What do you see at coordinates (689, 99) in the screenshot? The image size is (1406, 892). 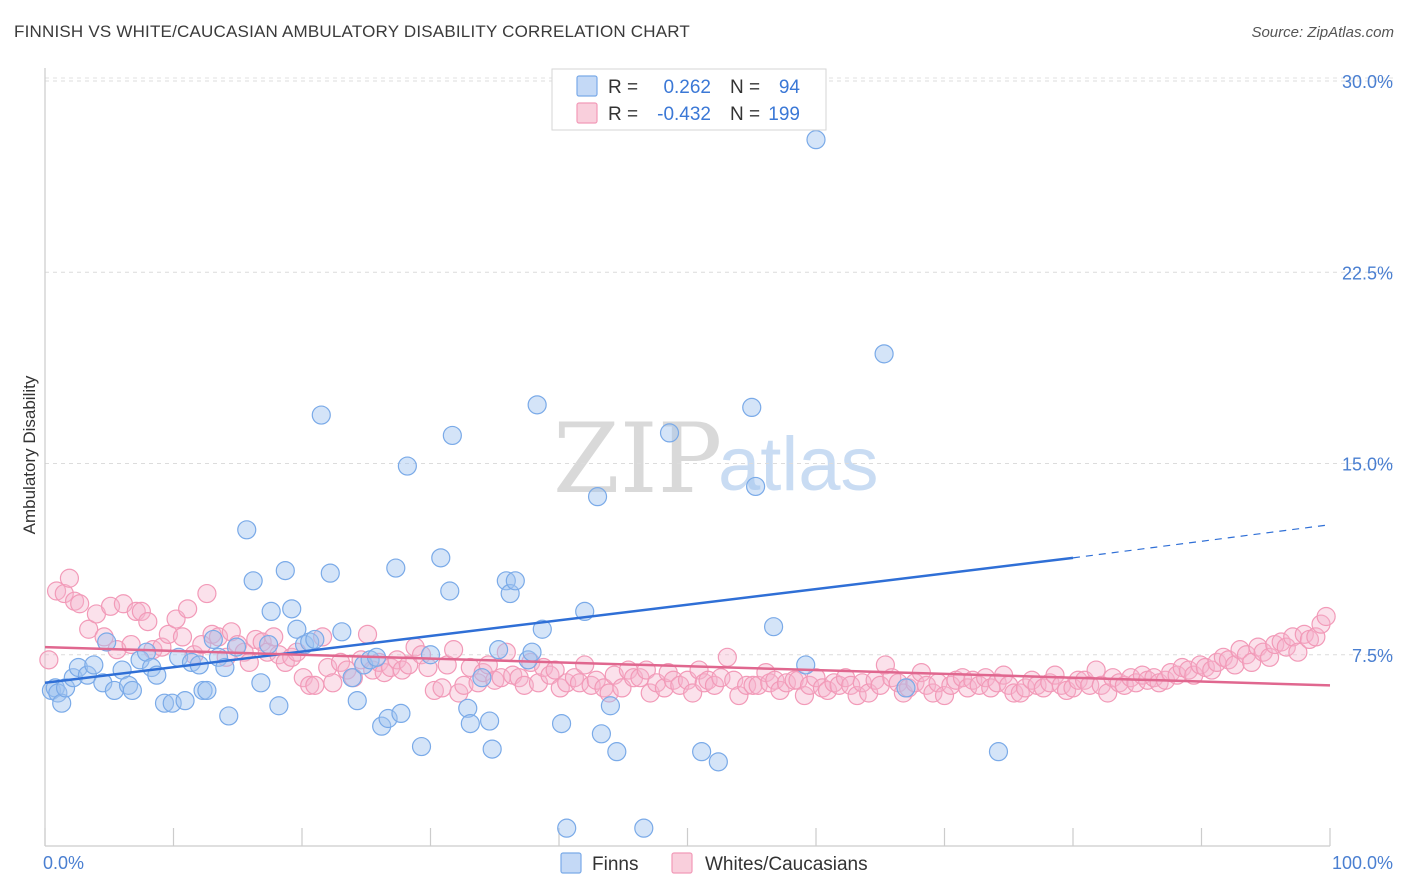 I see `legend-box: R = 0.262 N = 94 R = -0.432 N = 199` at bounding box center [689, 99].